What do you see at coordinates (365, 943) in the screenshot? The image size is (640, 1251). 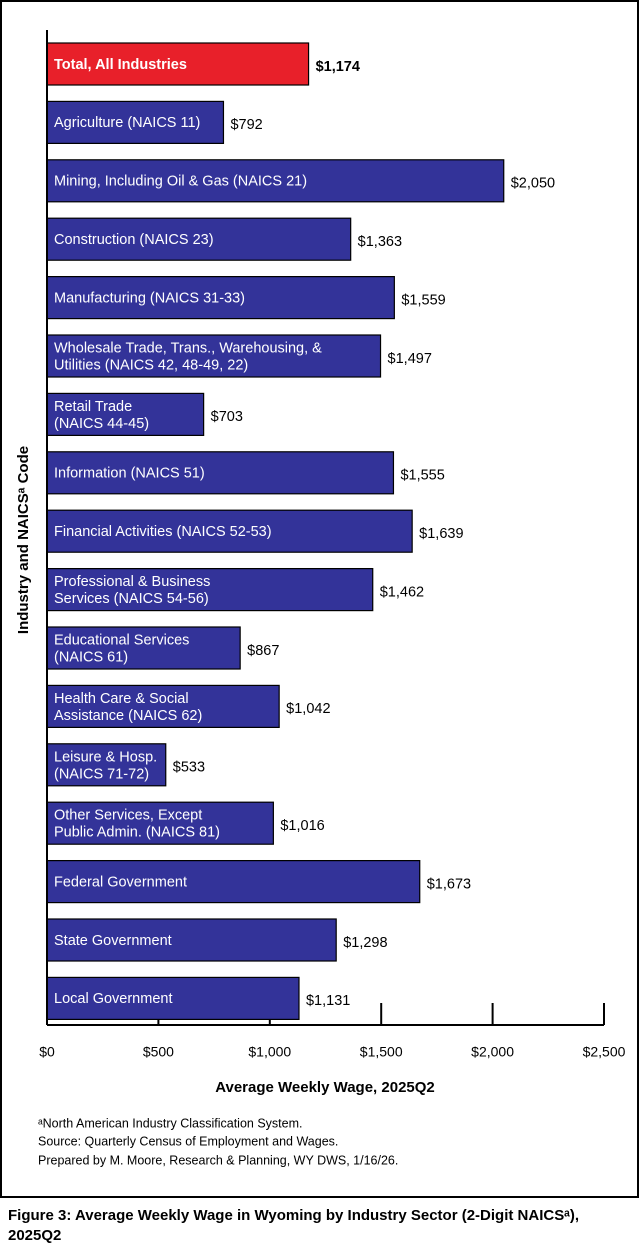 I see `value-label: $1,298` at bounding box center [365, 943].